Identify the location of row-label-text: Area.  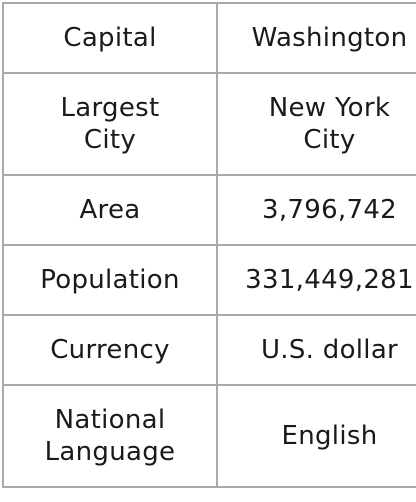
(110, 210).